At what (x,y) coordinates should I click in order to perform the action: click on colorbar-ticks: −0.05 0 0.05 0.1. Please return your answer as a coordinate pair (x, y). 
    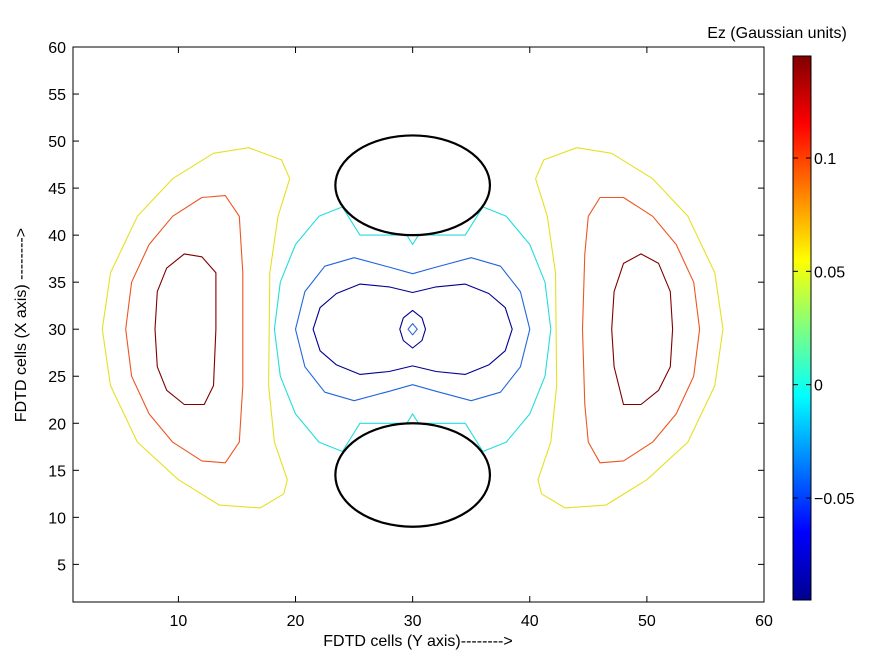
    Looking at the image, I should click on (824, 329).